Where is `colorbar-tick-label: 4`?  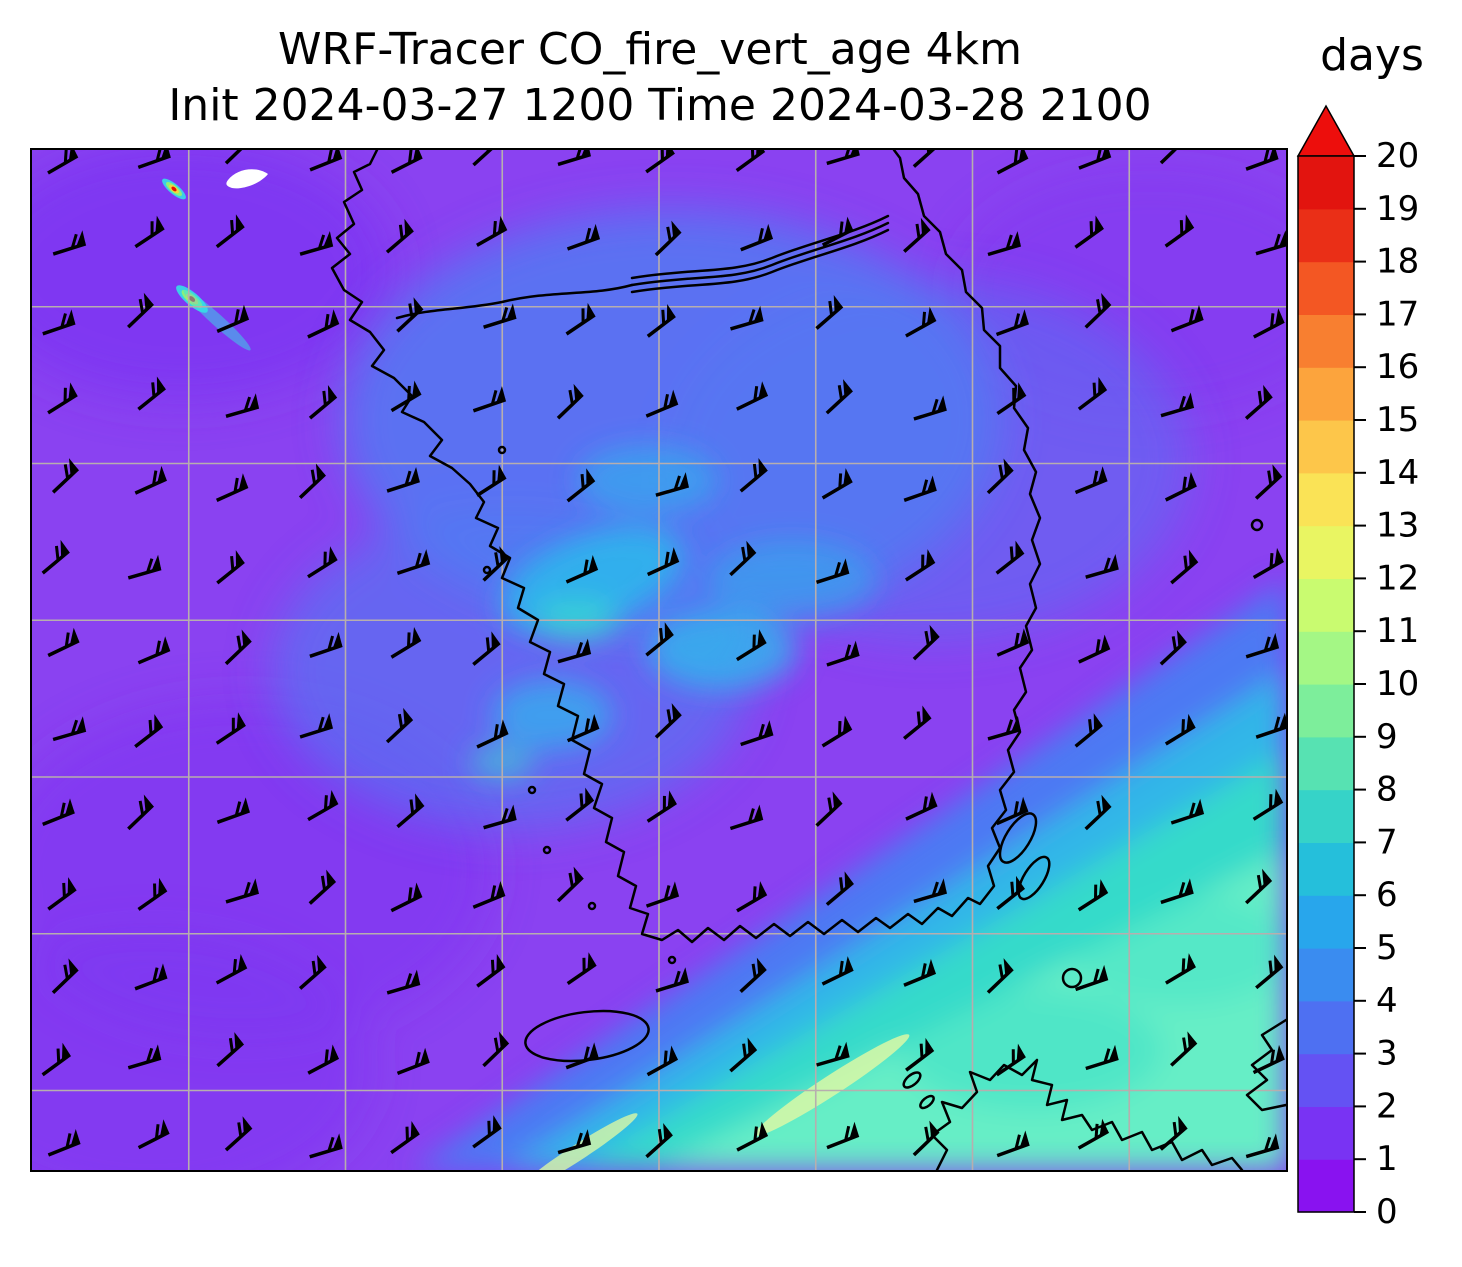
colorbar-tick-label: 4 is located at coordinates (1387, 1001).